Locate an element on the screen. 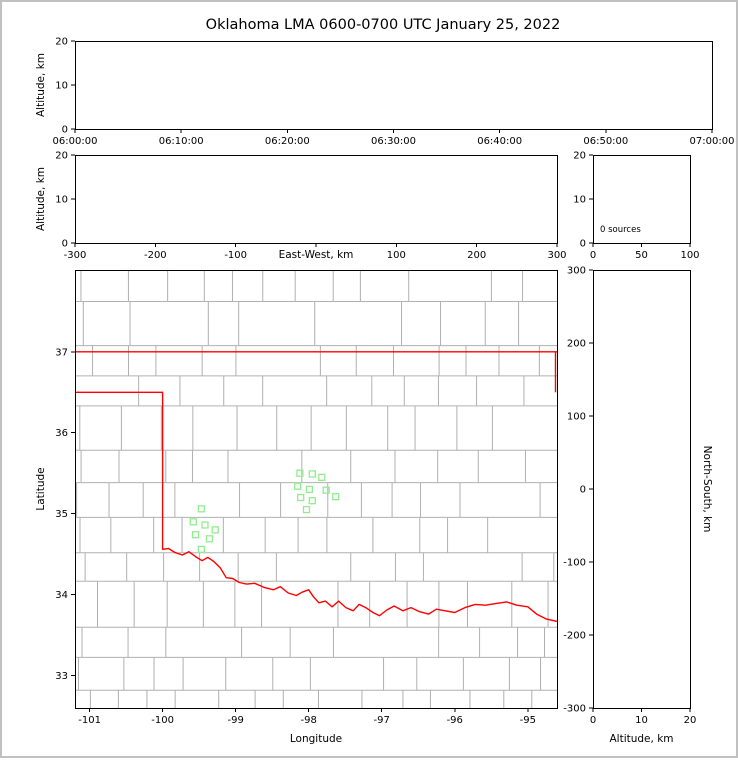 The width and height of the screenshot is (738, 760). x-tick-label: 06:20:00 is located at coordinates (287, 141).